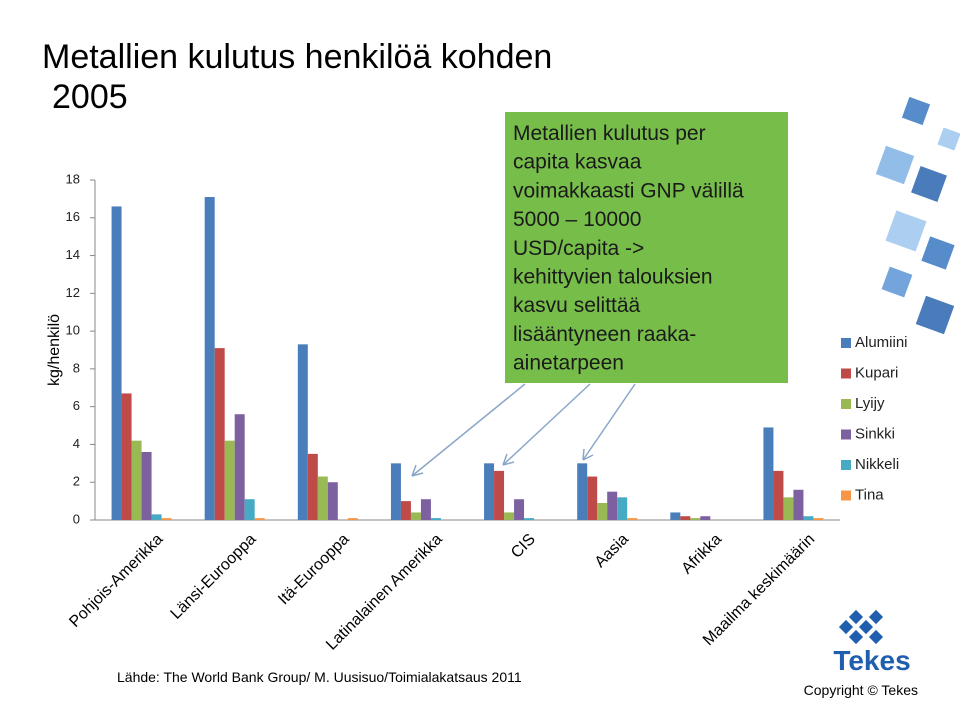  I want to click on annotation-line: 5000 – 10000, so click(577, 219).